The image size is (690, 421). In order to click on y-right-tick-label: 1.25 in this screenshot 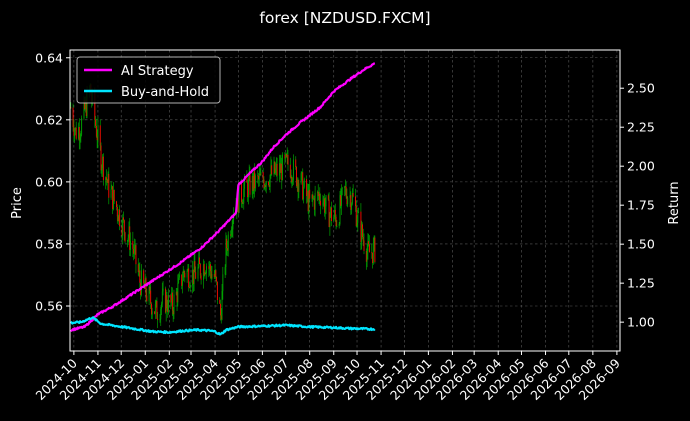, I will do `click(641, 283)`.